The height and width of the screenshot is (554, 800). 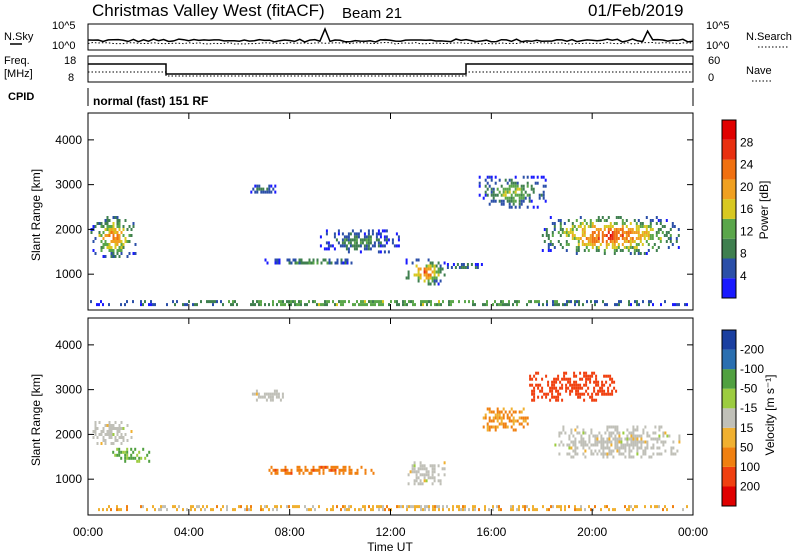 What do you see at coordinates (592, 532) in the screenshot?
I see `x-tick-label: 20:00` at bounding box center [592, 532].